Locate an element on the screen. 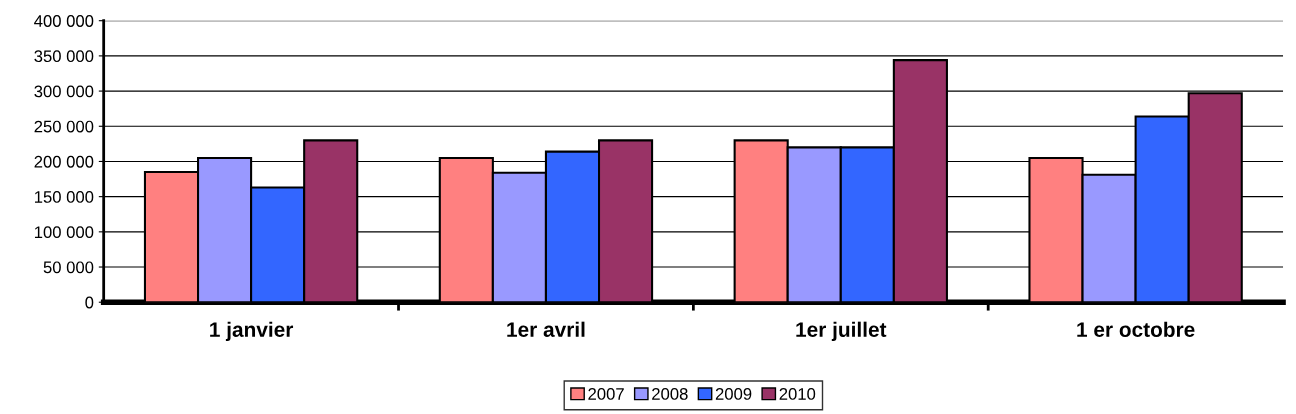 The height and width of the screenshot is (414, 1296). y-tick-label: 350 000 is located at coordinates (64, 56).